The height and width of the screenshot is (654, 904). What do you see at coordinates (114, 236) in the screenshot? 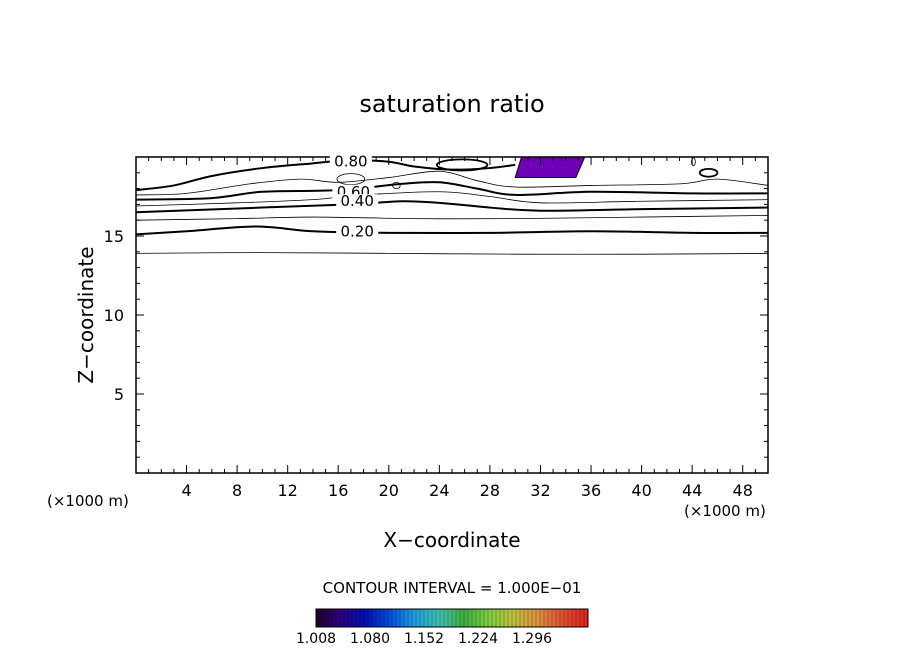
I see `y-tick-label: 15` at bounding box center [114, 236].